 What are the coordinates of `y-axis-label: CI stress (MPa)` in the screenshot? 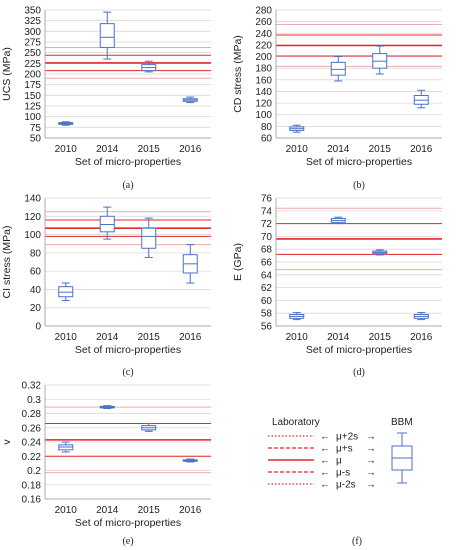 It's located at (7, 262).